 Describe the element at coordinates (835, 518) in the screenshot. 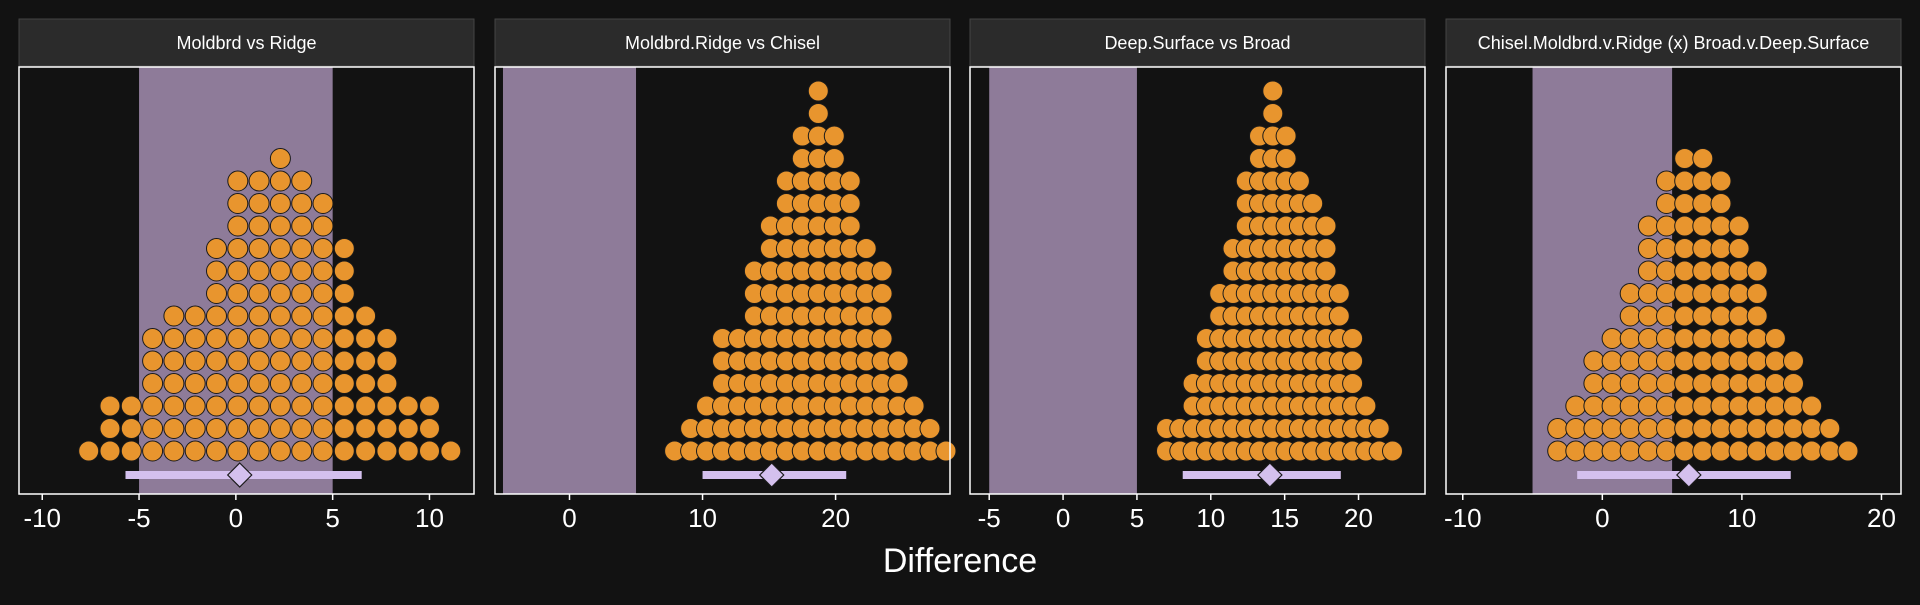

I see `x-tick-label: 20` at that location.